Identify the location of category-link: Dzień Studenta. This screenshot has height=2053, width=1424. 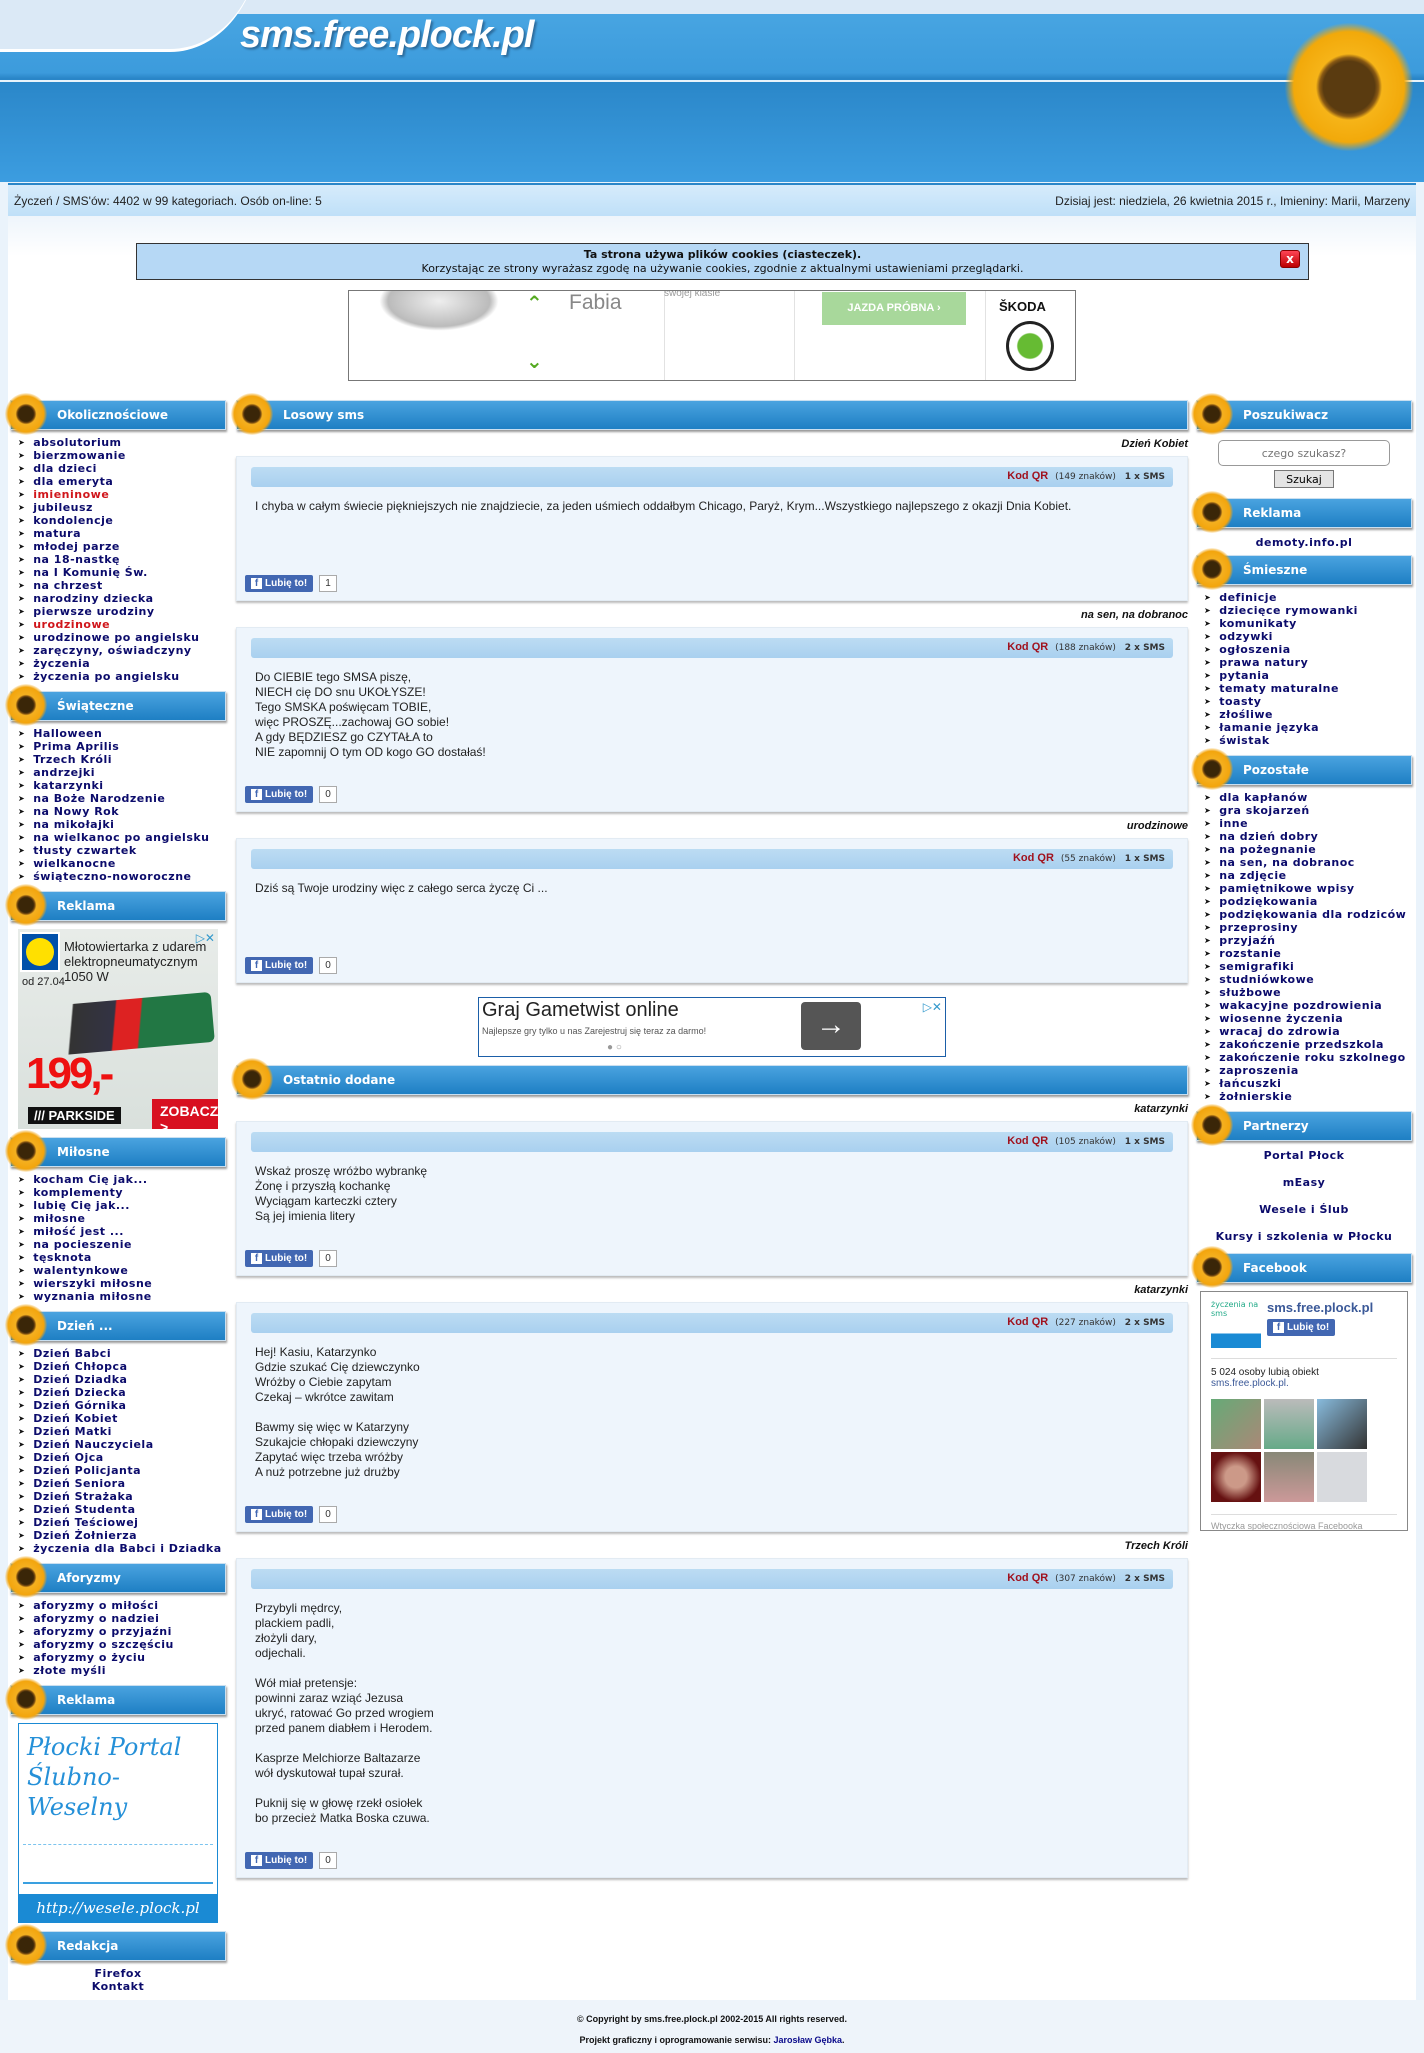
(84, 1509).